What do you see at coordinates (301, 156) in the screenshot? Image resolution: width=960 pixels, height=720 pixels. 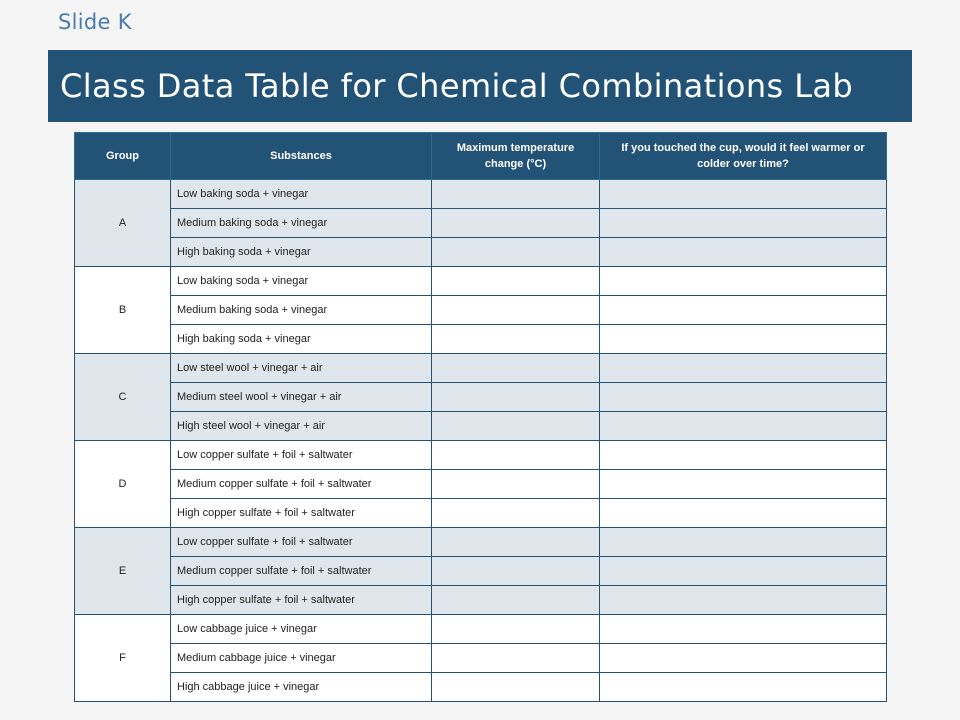 I see `header-substances: Substances` at bounding box center [301, 156].